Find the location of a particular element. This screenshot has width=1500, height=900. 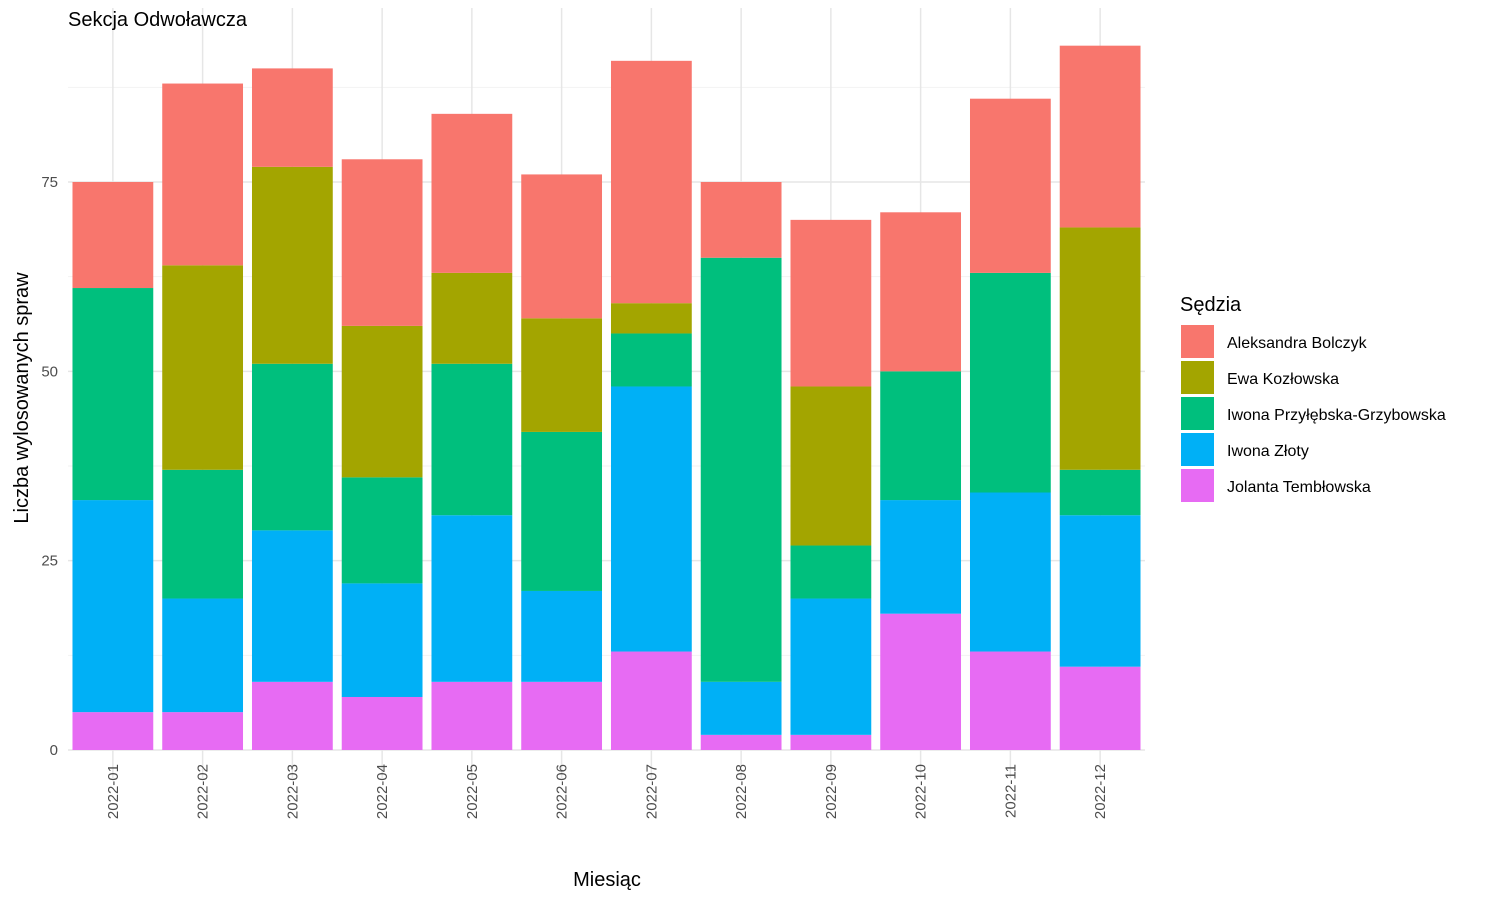

x-tick-label: 2022-06 is located at coordinates (562, 791).